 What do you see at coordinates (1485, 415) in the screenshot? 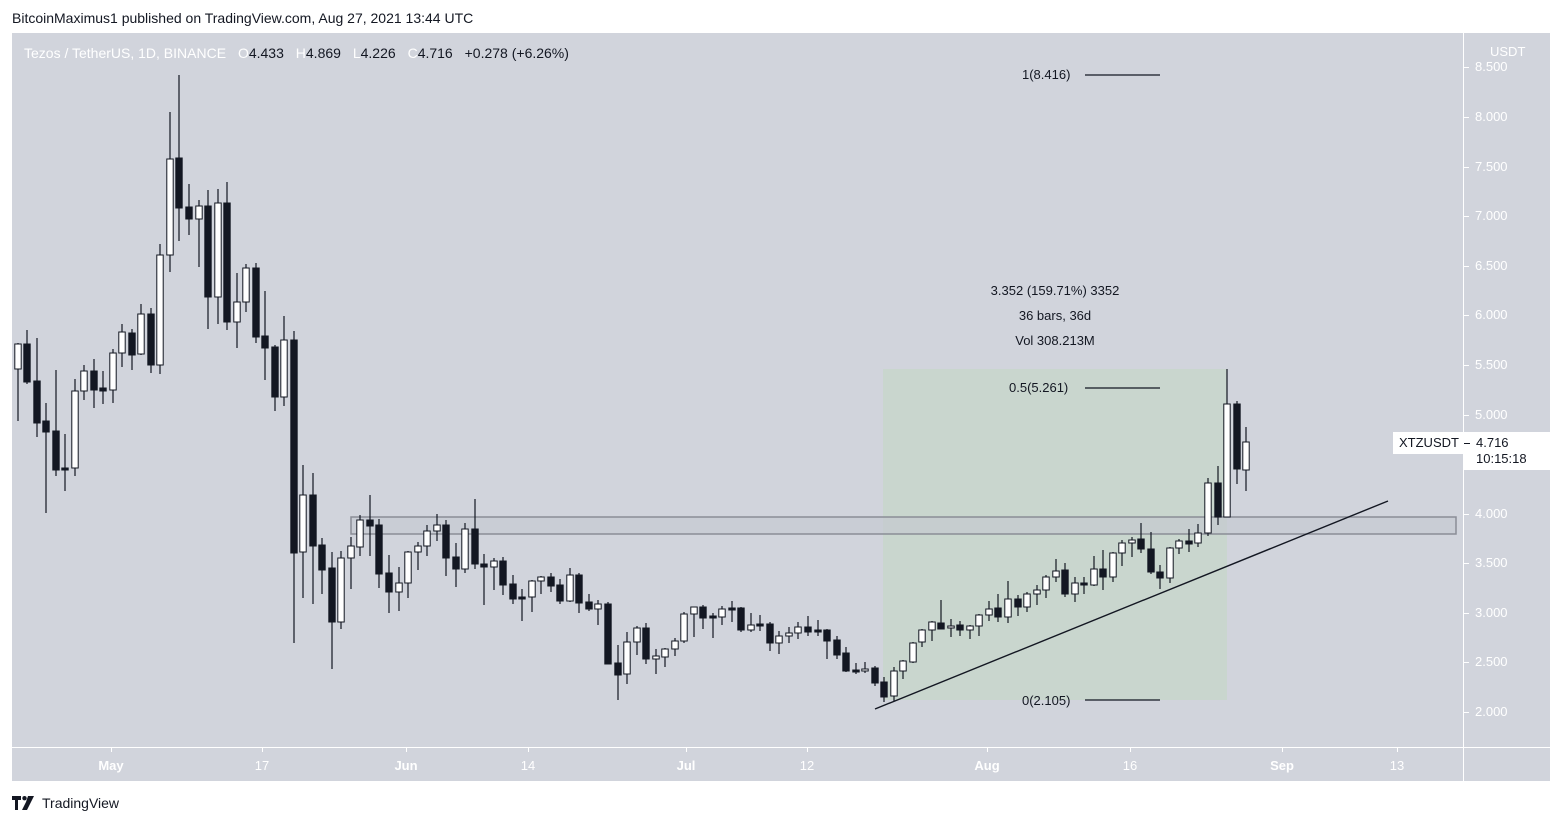
I see `price-tick-label: 5.000` at bounding box center [1485, 415].